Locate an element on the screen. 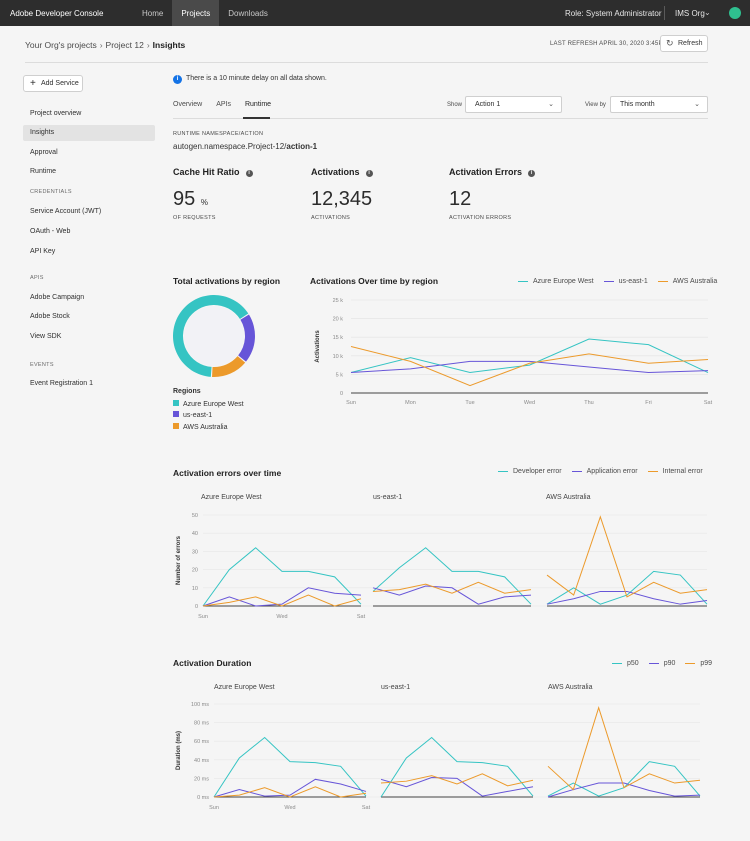  sidebar-item-approval: Approval is located at coordinates (44, 152).